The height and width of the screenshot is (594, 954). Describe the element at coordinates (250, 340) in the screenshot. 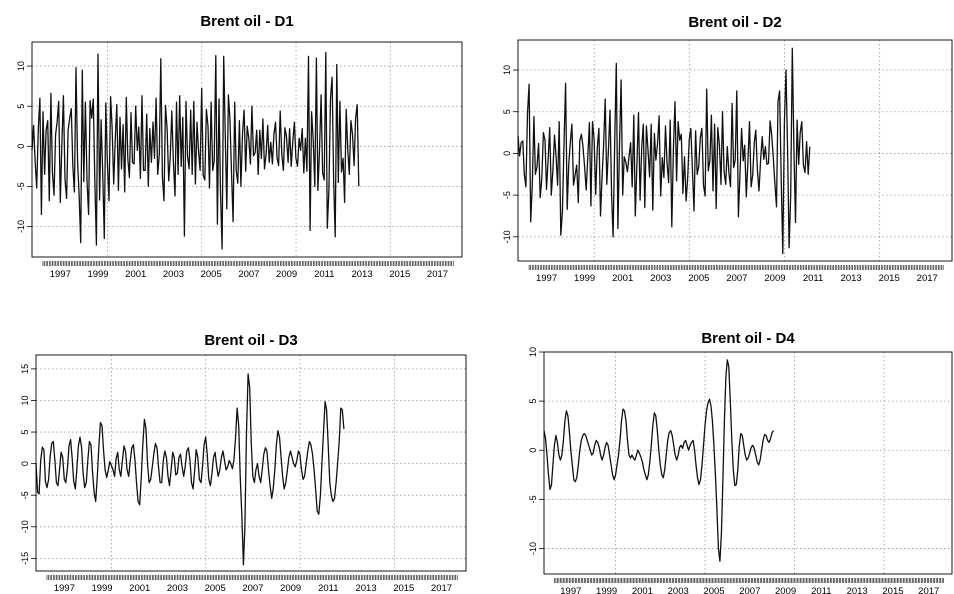

I see `chart-title: Brent oil - D3` at that location.